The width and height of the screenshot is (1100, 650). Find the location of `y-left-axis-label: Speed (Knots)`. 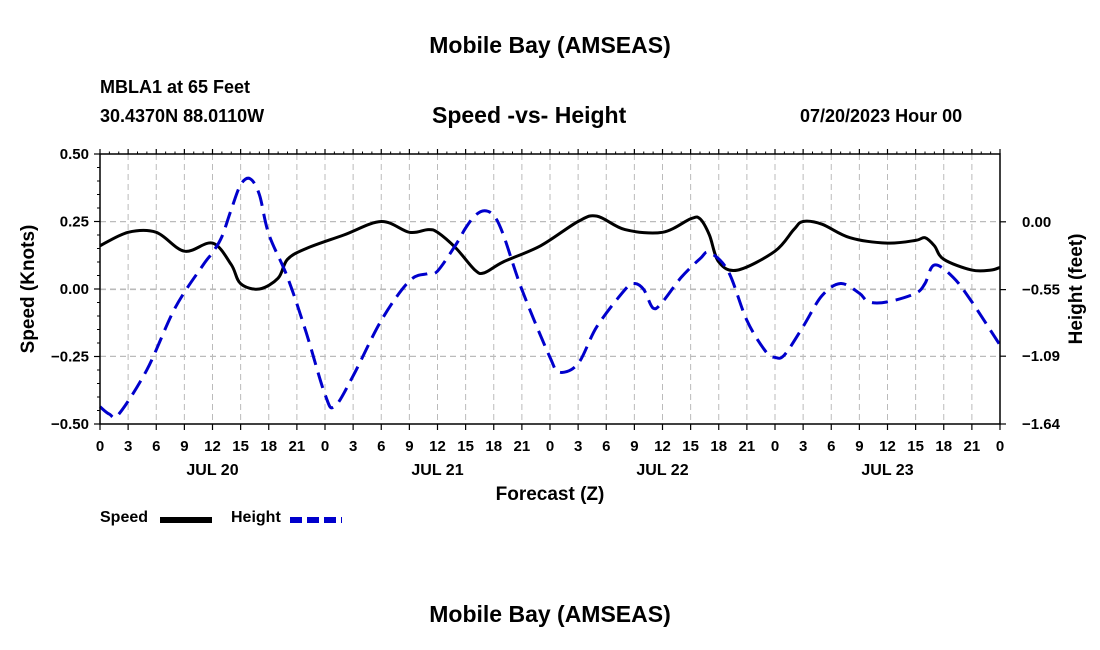

y-left-axis-label: Speed (Knots) is located at coordinates (28, 289).